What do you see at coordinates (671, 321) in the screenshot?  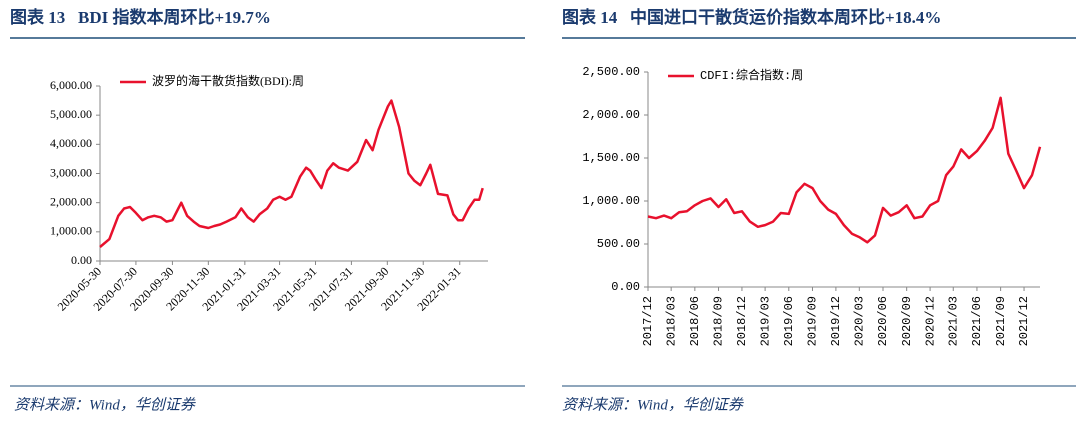 I see `x-tick-label: 2018/03` at bounding box center [671, 321].